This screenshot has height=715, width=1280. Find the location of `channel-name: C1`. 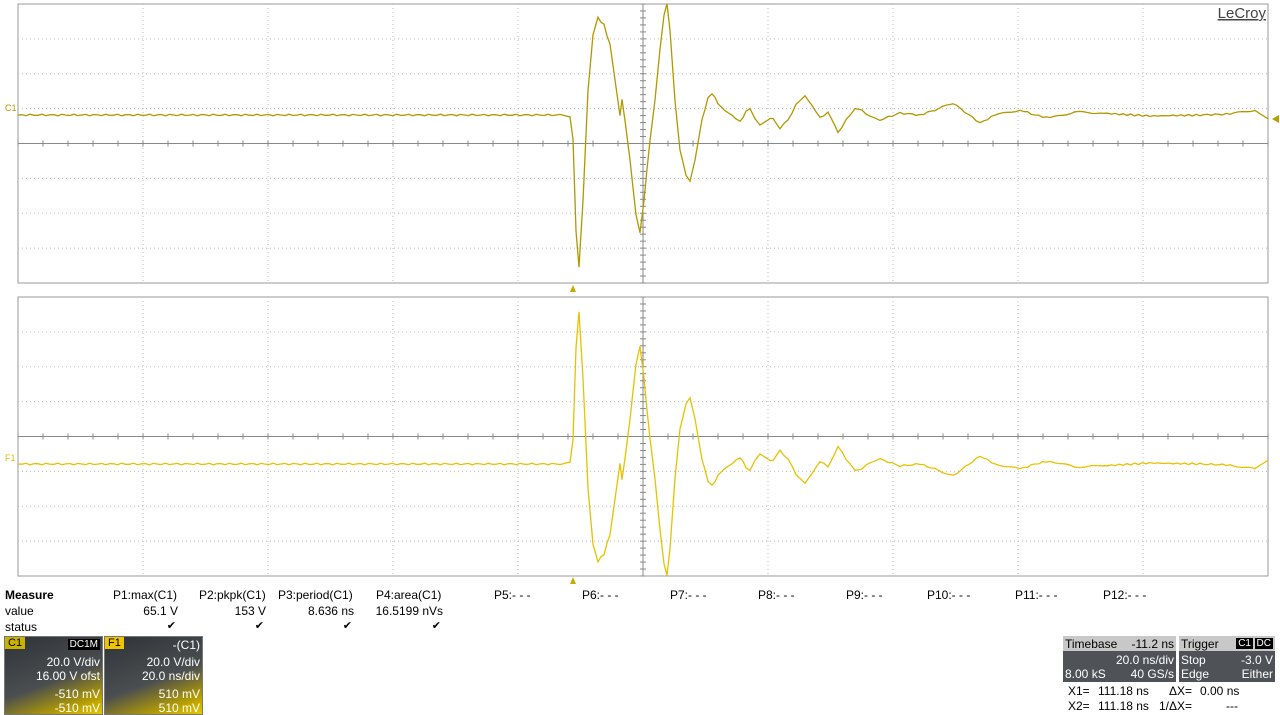

channel-name: C1 is located at coordinates (15, 643).